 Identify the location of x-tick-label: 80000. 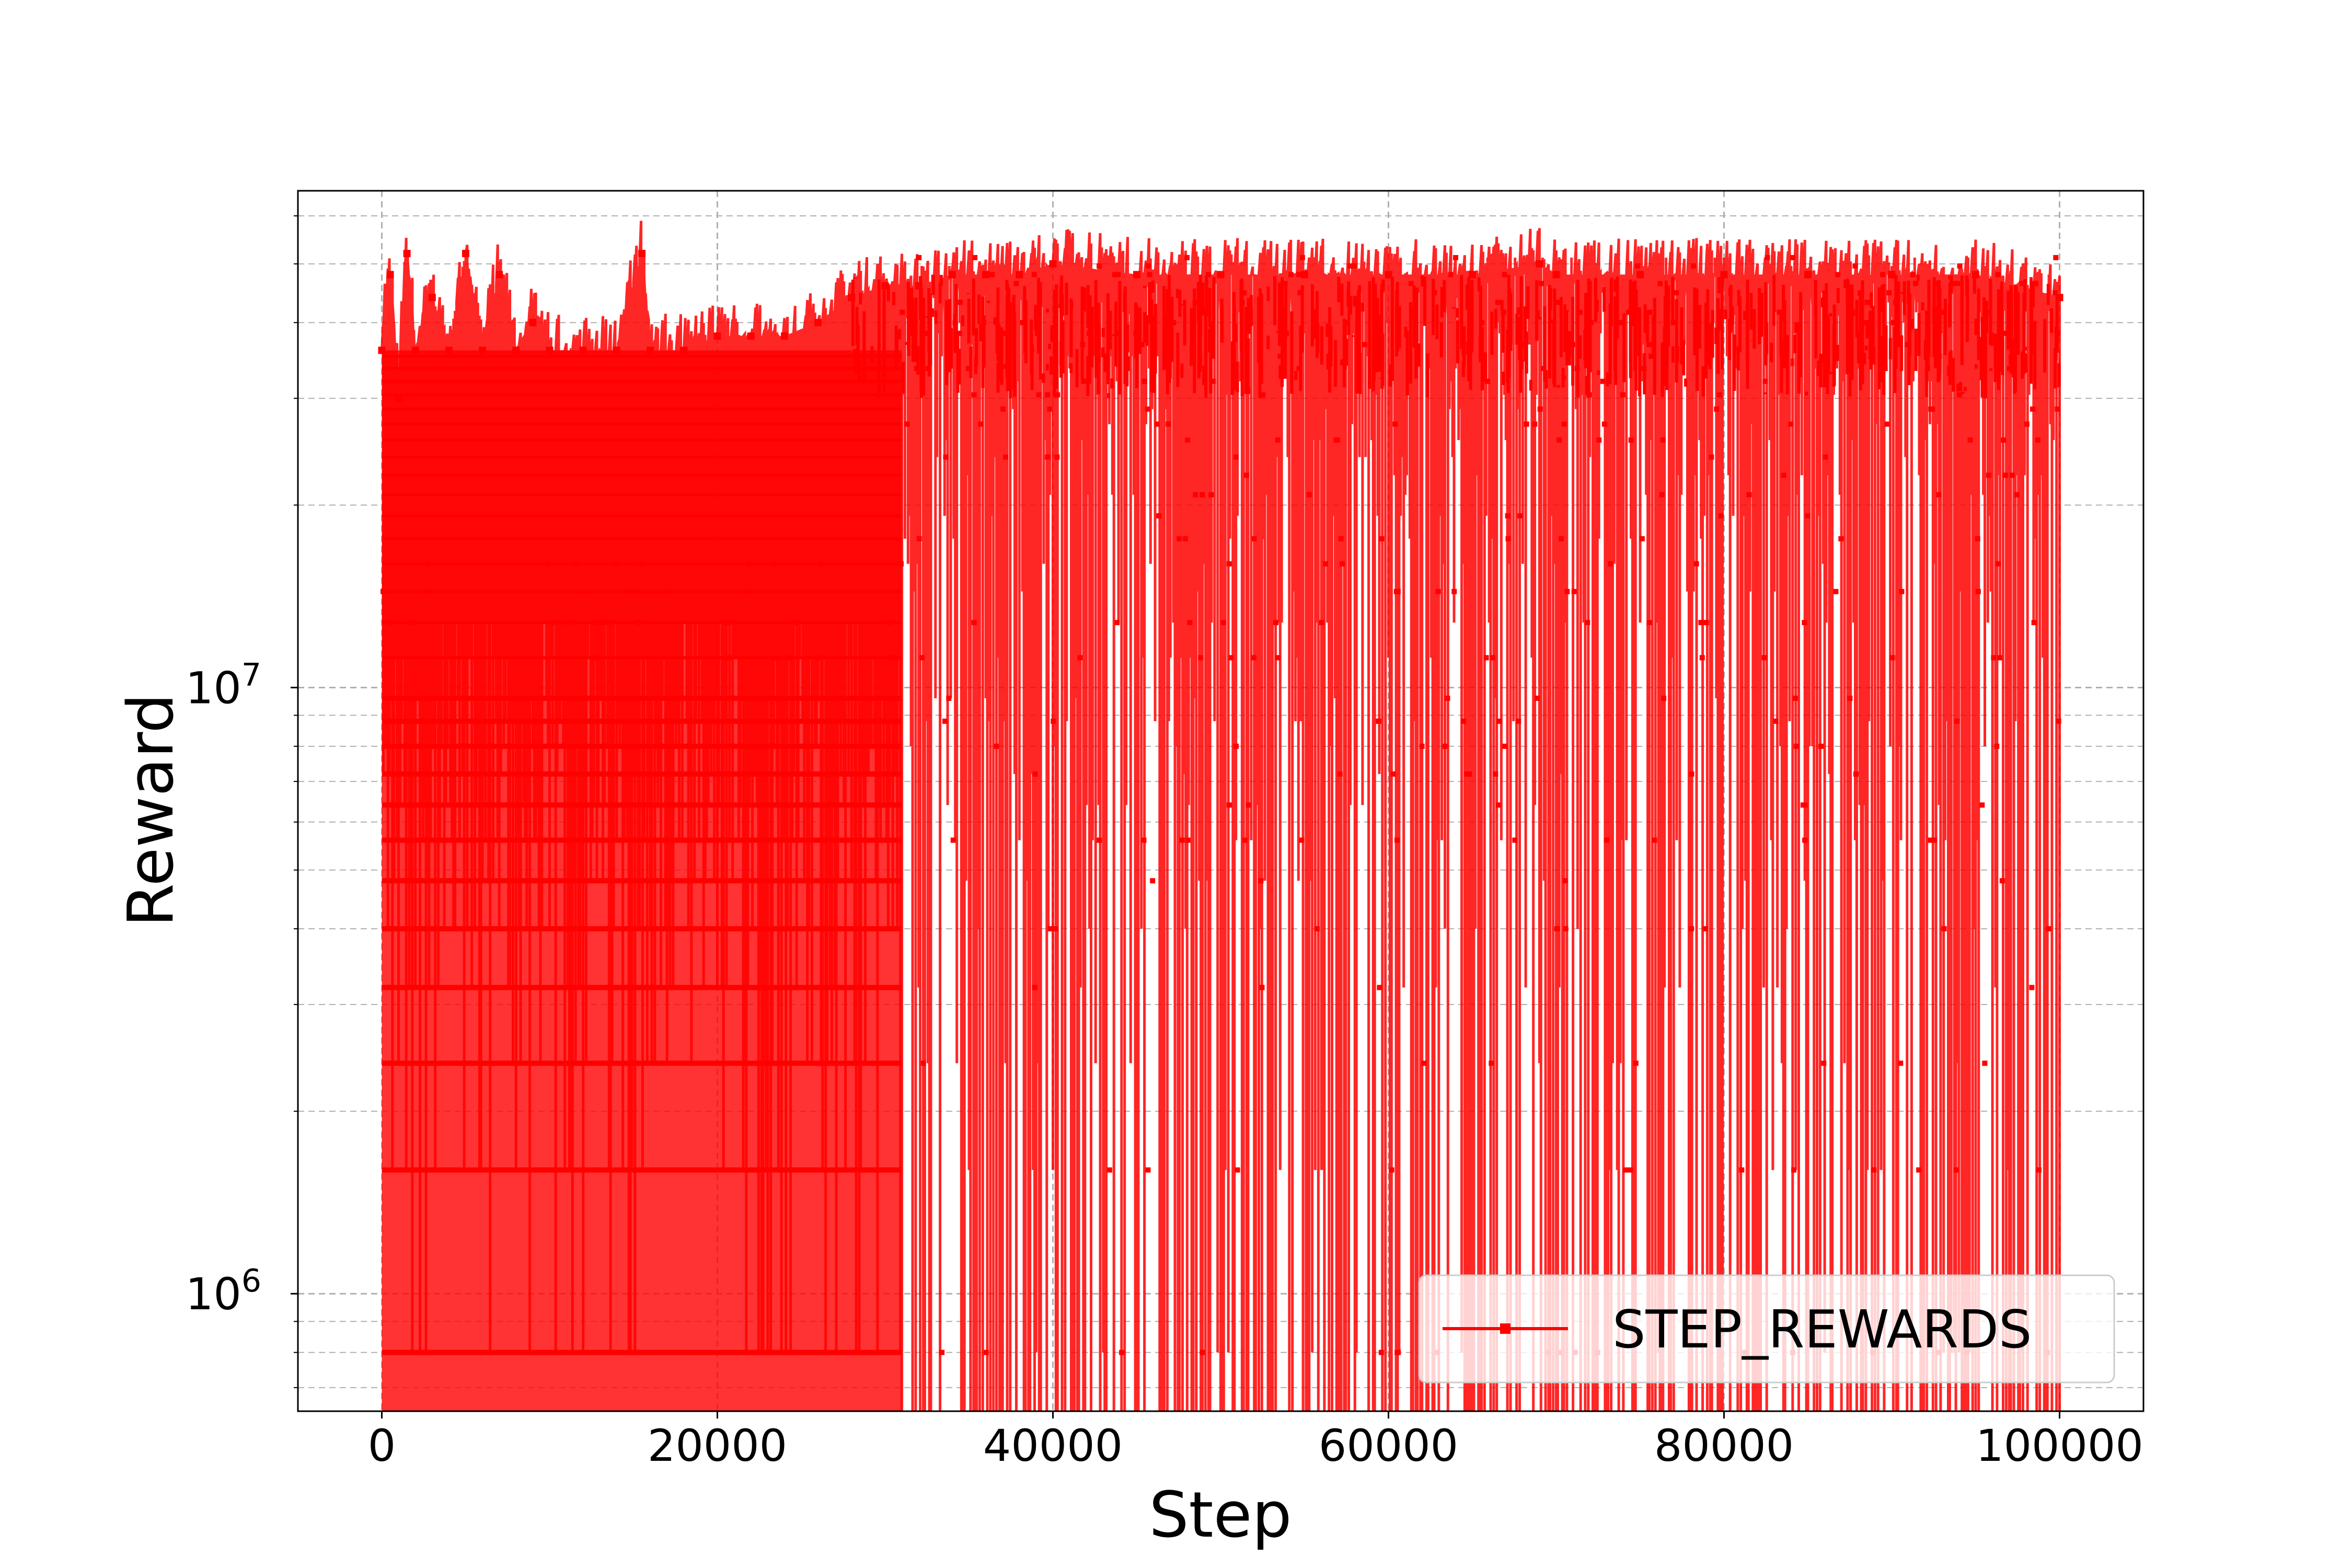
(1724, 1445).